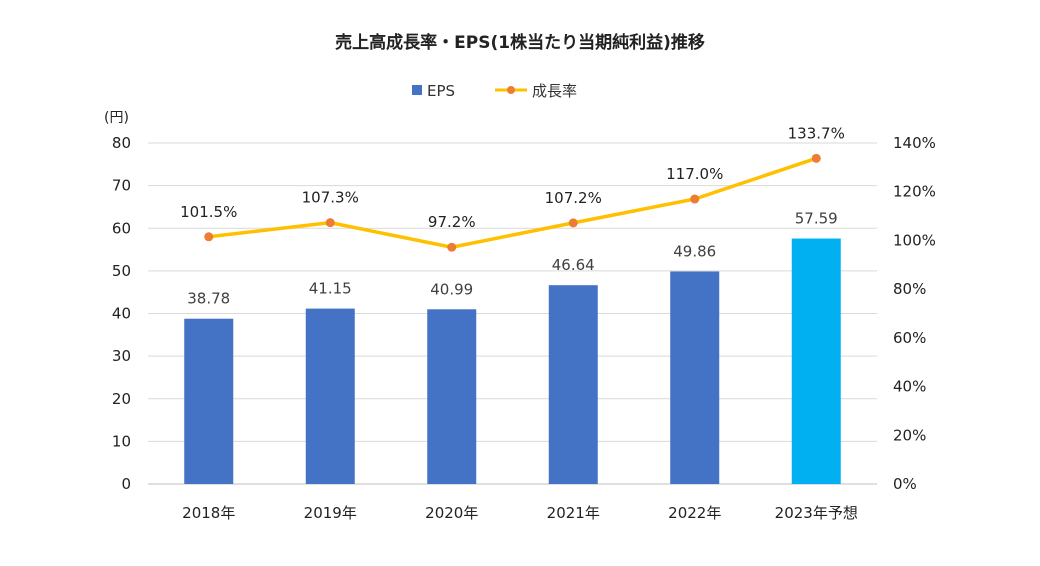  Describe the element at coordinates (909, 289) in the screenshot. I see `y2-tick-label: 80%` at that location.